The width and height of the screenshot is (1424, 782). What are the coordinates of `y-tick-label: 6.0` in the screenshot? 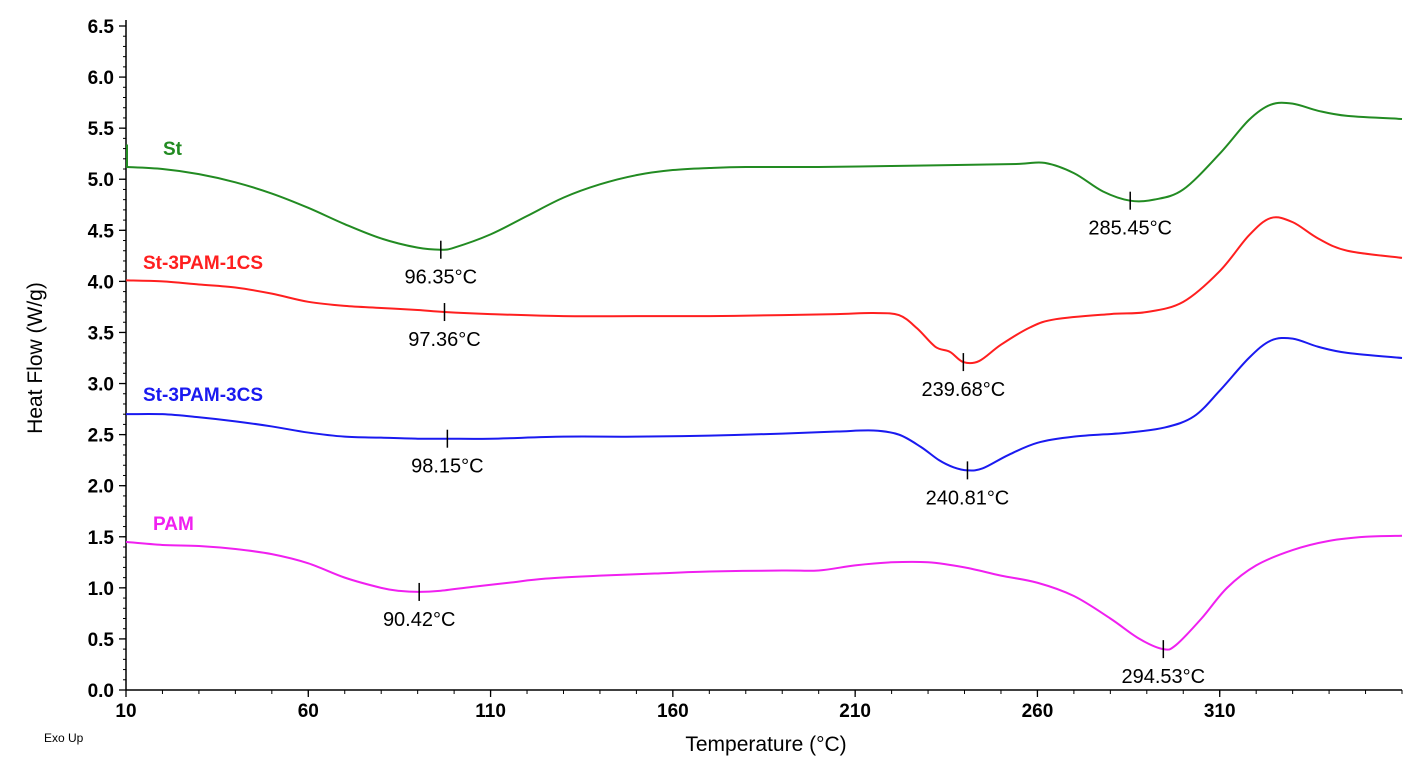 It's located at (101, 78).